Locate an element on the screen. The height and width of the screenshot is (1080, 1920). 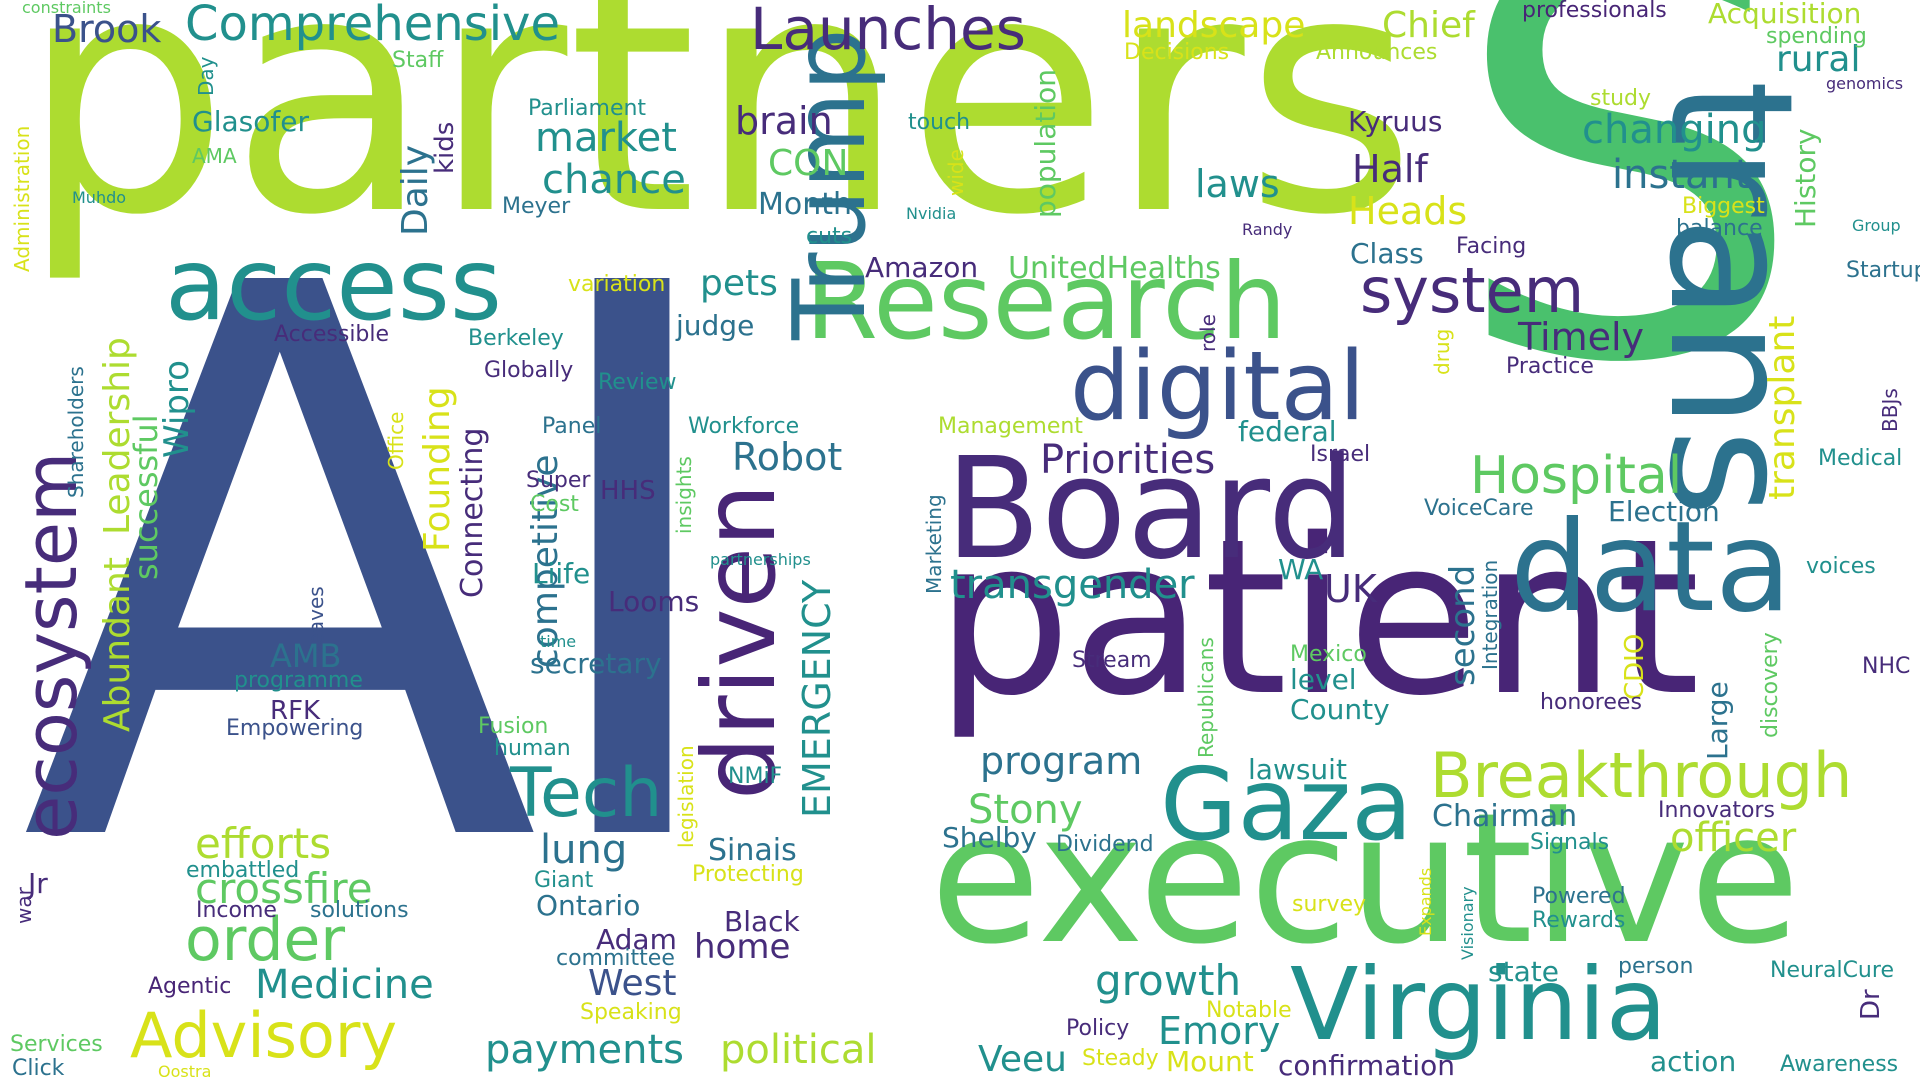
word-judge: judge is located at coordinates (715, 325).